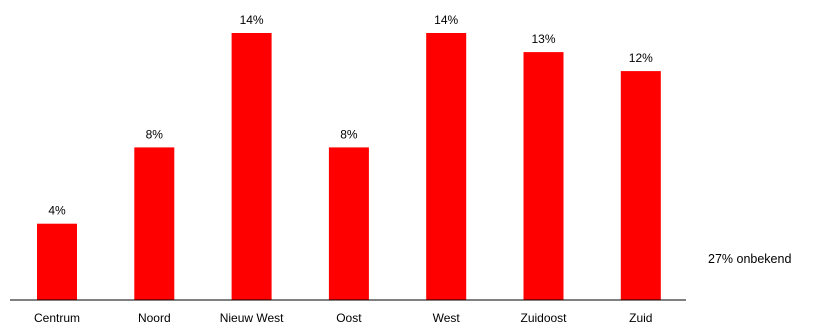 Image resolution: width=822 pixels, height=329 pixels. Describe the element at coordinates (641, 58) in the screenshot. I see `value-label: 12%` at that location.